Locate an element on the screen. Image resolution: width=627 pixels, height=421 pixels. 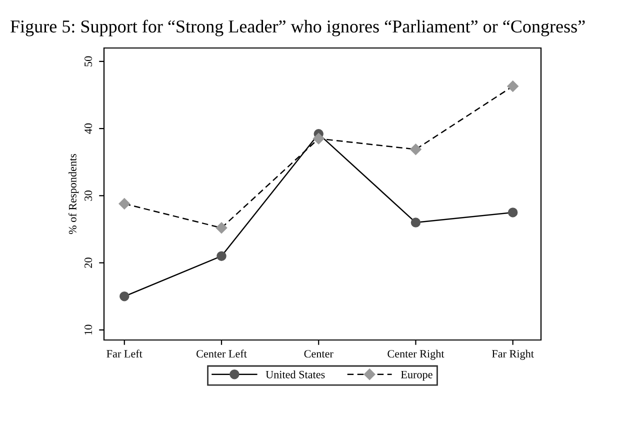
x-tick-label: Center Right is located at coordinates (416, 355).